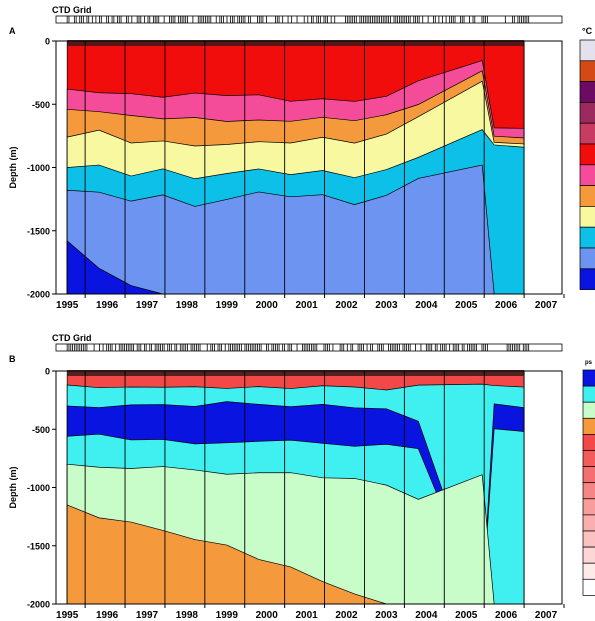 This screenshot has height=621, width=595. I want to click on legend-title: ps, so click(589, 363).